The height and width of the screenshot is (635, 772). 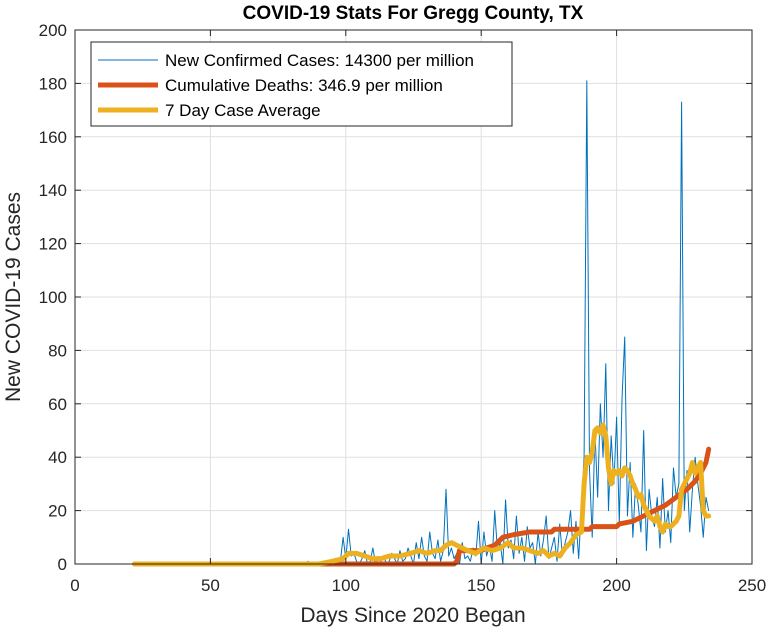 What do you see at coordinates (752, 585) in the screenshot?
I see `x-tick-label: 250` at bounding box center [752, 585].